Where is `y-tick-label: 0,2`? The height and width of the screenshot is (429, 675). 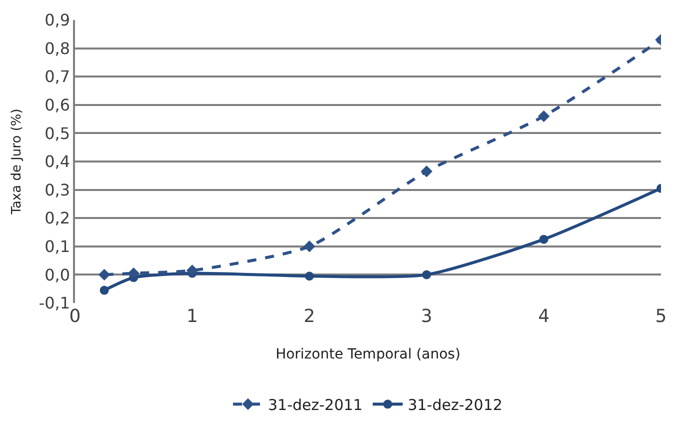 y-tick-label: 0,2 is located at coordinates (57, 218).